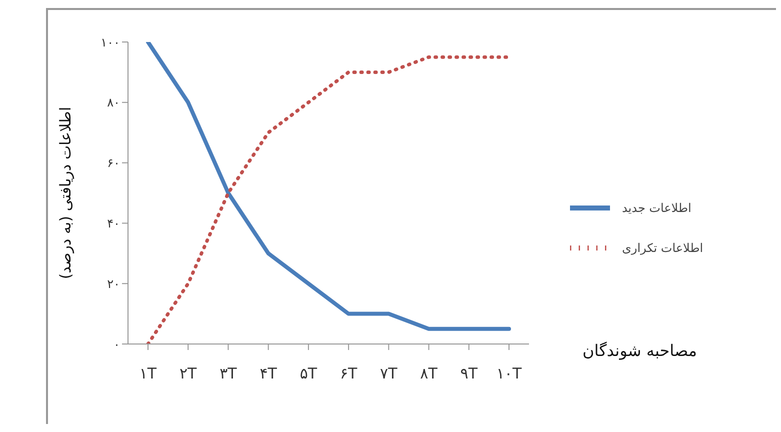 The image size is (781, 432). What do you see at coordinates (229, 373) in the screenshot?
I see `x-tick-label: ۳T` at bounding box center [229, 373].